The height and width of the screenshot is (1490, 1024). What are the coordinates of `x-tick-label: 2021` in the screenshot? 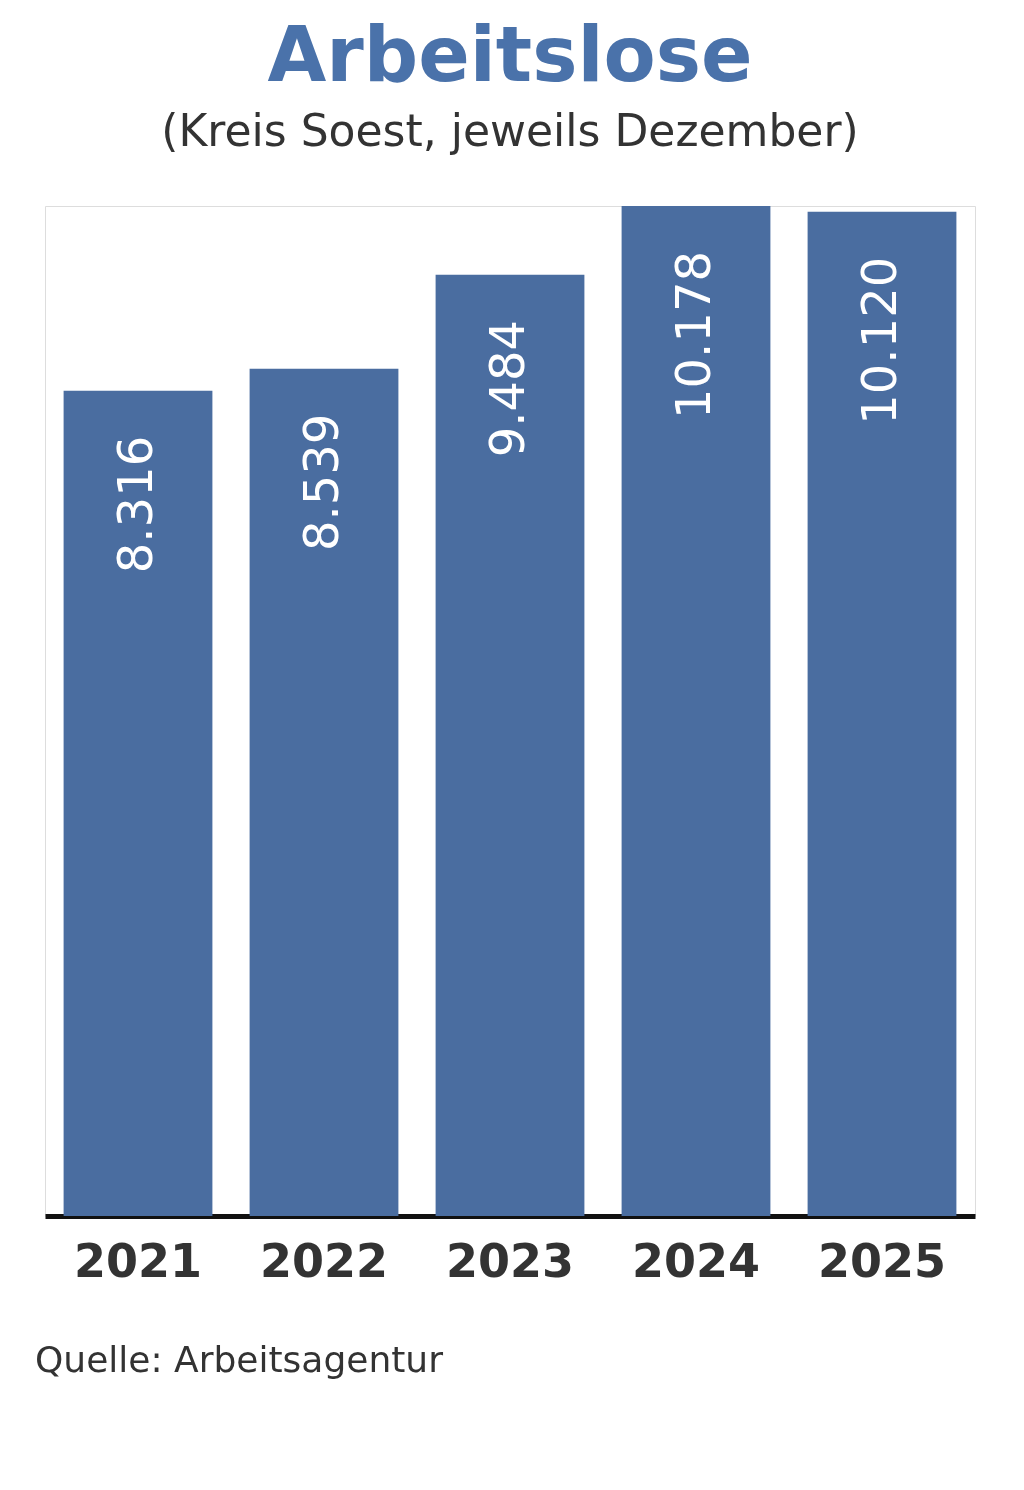 It's located at (138, 1260).